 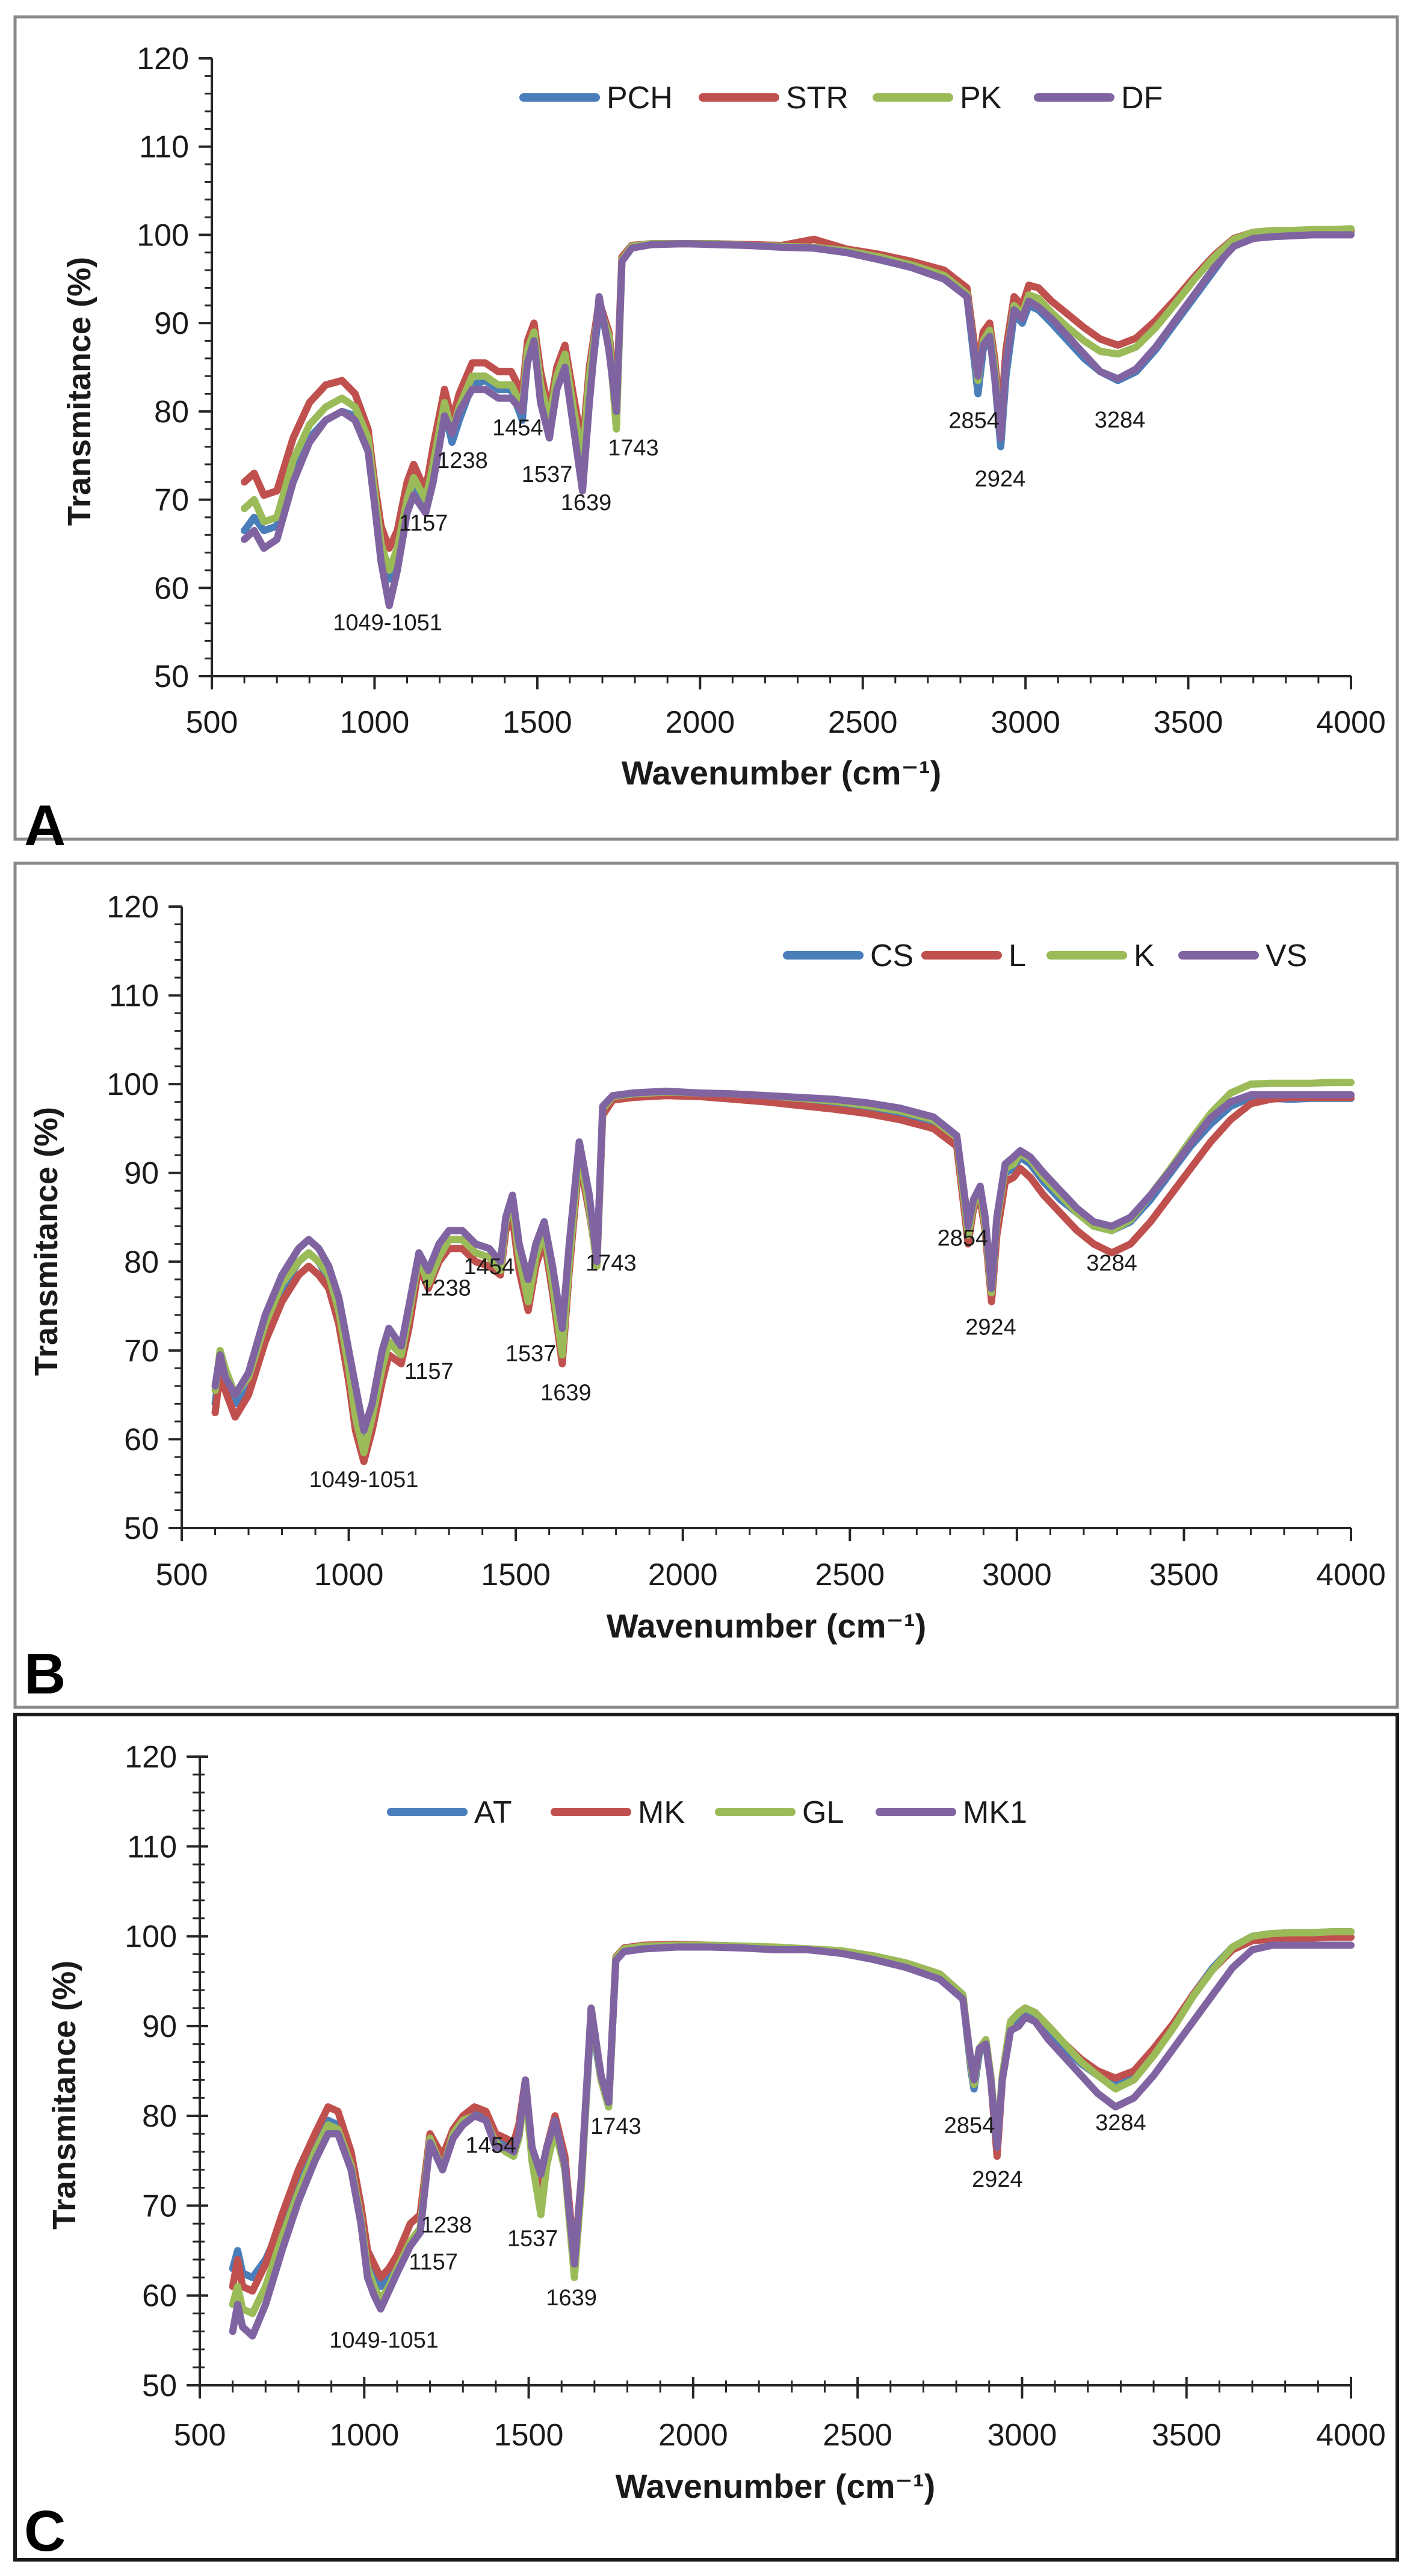 I want to click on chart-legend: PCH STR PK DF, so click(x=841, y=98).